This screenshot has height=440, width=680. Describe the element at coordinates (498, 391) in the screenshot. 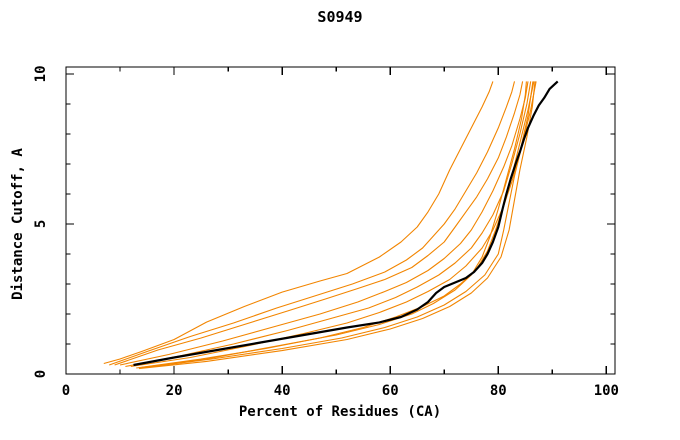

I see `x-tick-label: 80` at that location.